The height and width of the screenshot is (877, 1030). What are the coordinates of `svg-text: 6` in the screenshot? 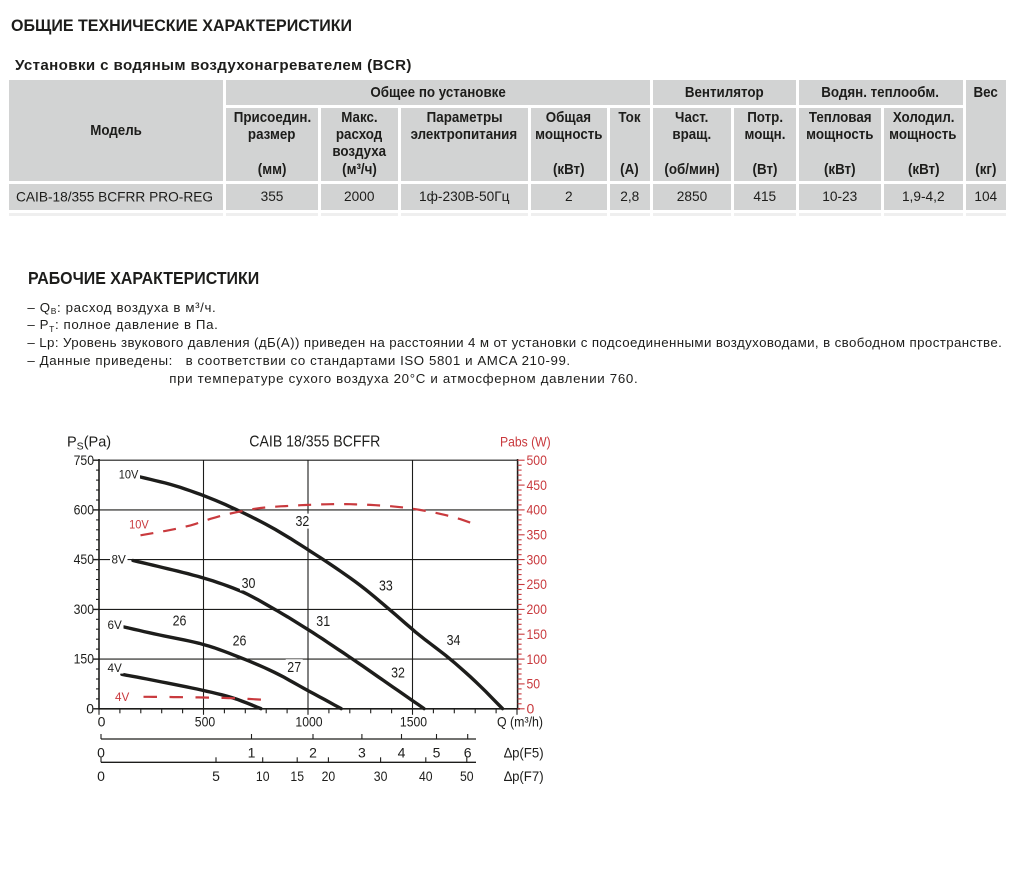 It's located at (468, 753).